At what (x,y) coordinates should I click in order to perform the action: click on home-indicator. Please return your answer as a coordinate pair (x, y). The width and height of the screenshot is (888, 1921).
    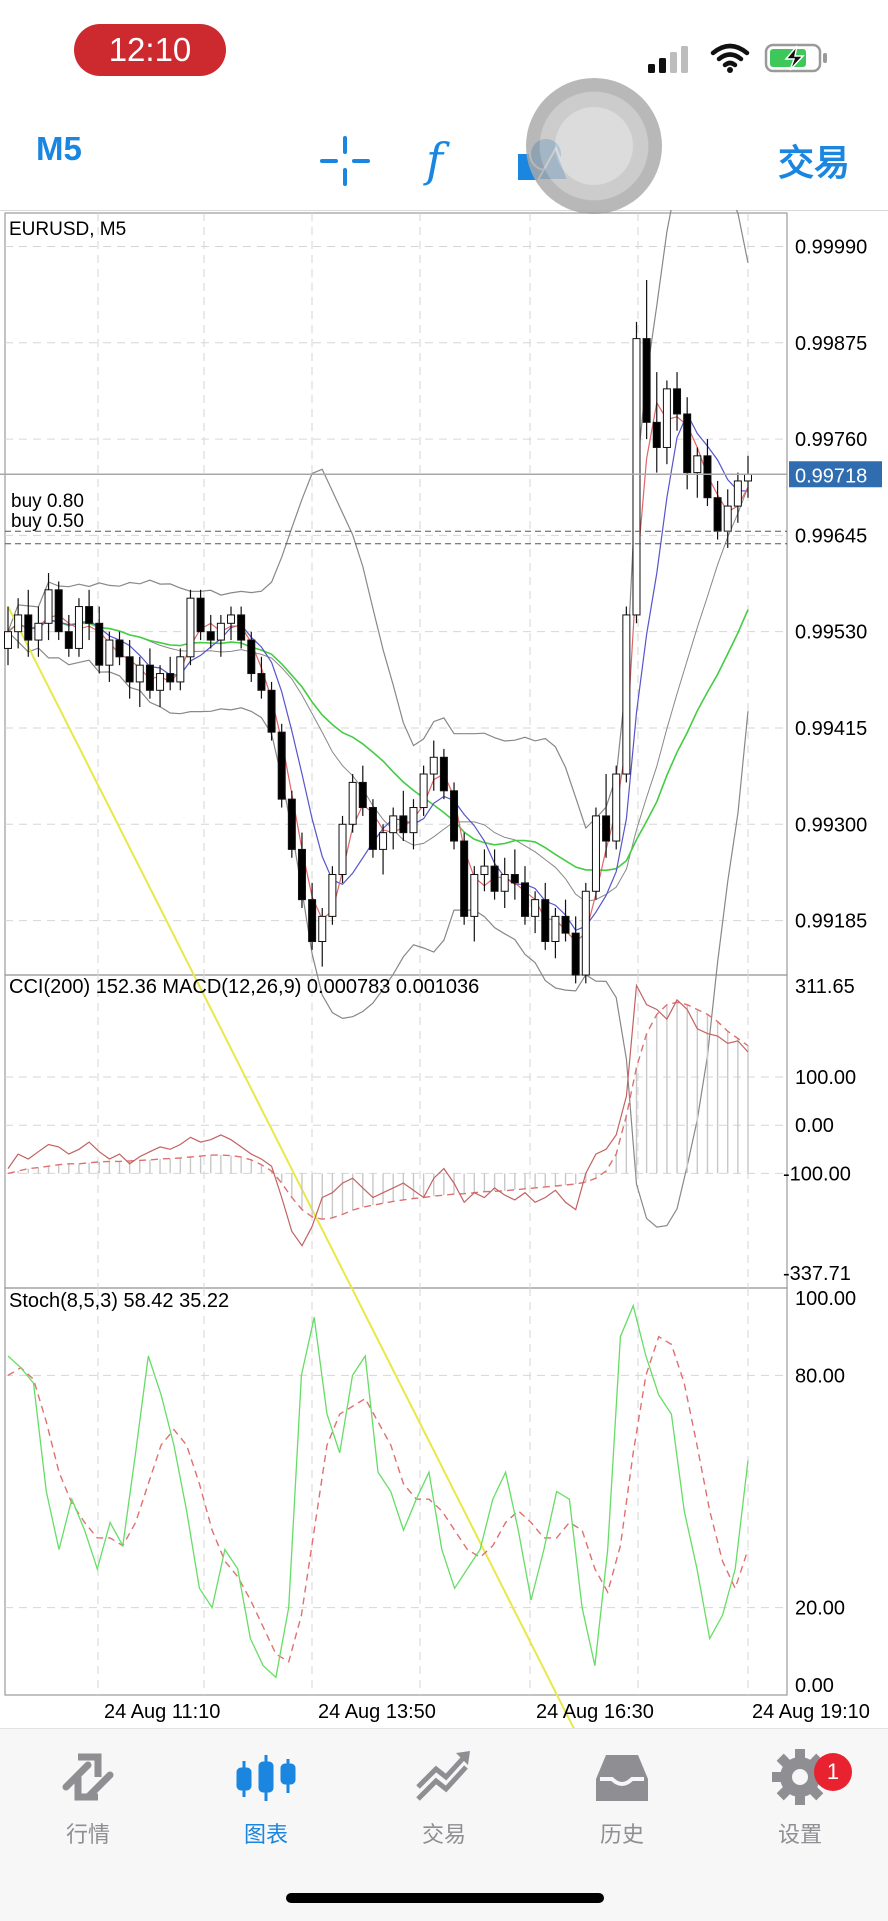
    Looking at the image, I should click on (445, 1898).